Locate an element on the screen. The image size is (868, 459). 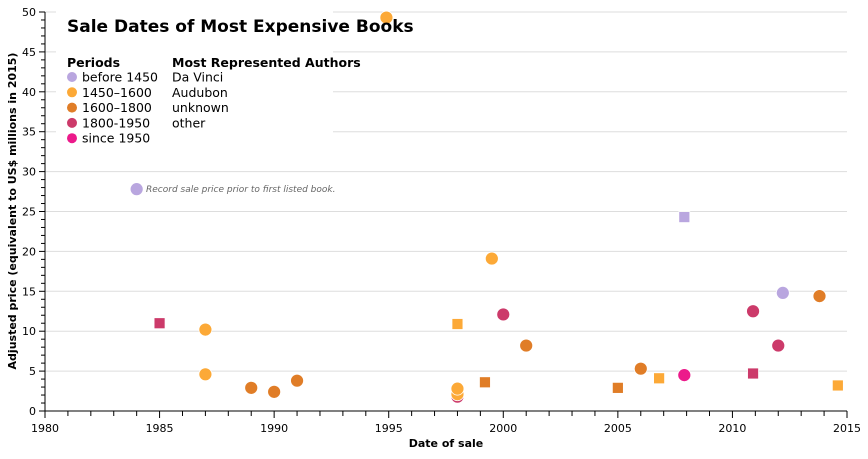
x-tick-label: 1995 is located at coordinates (389, 428).